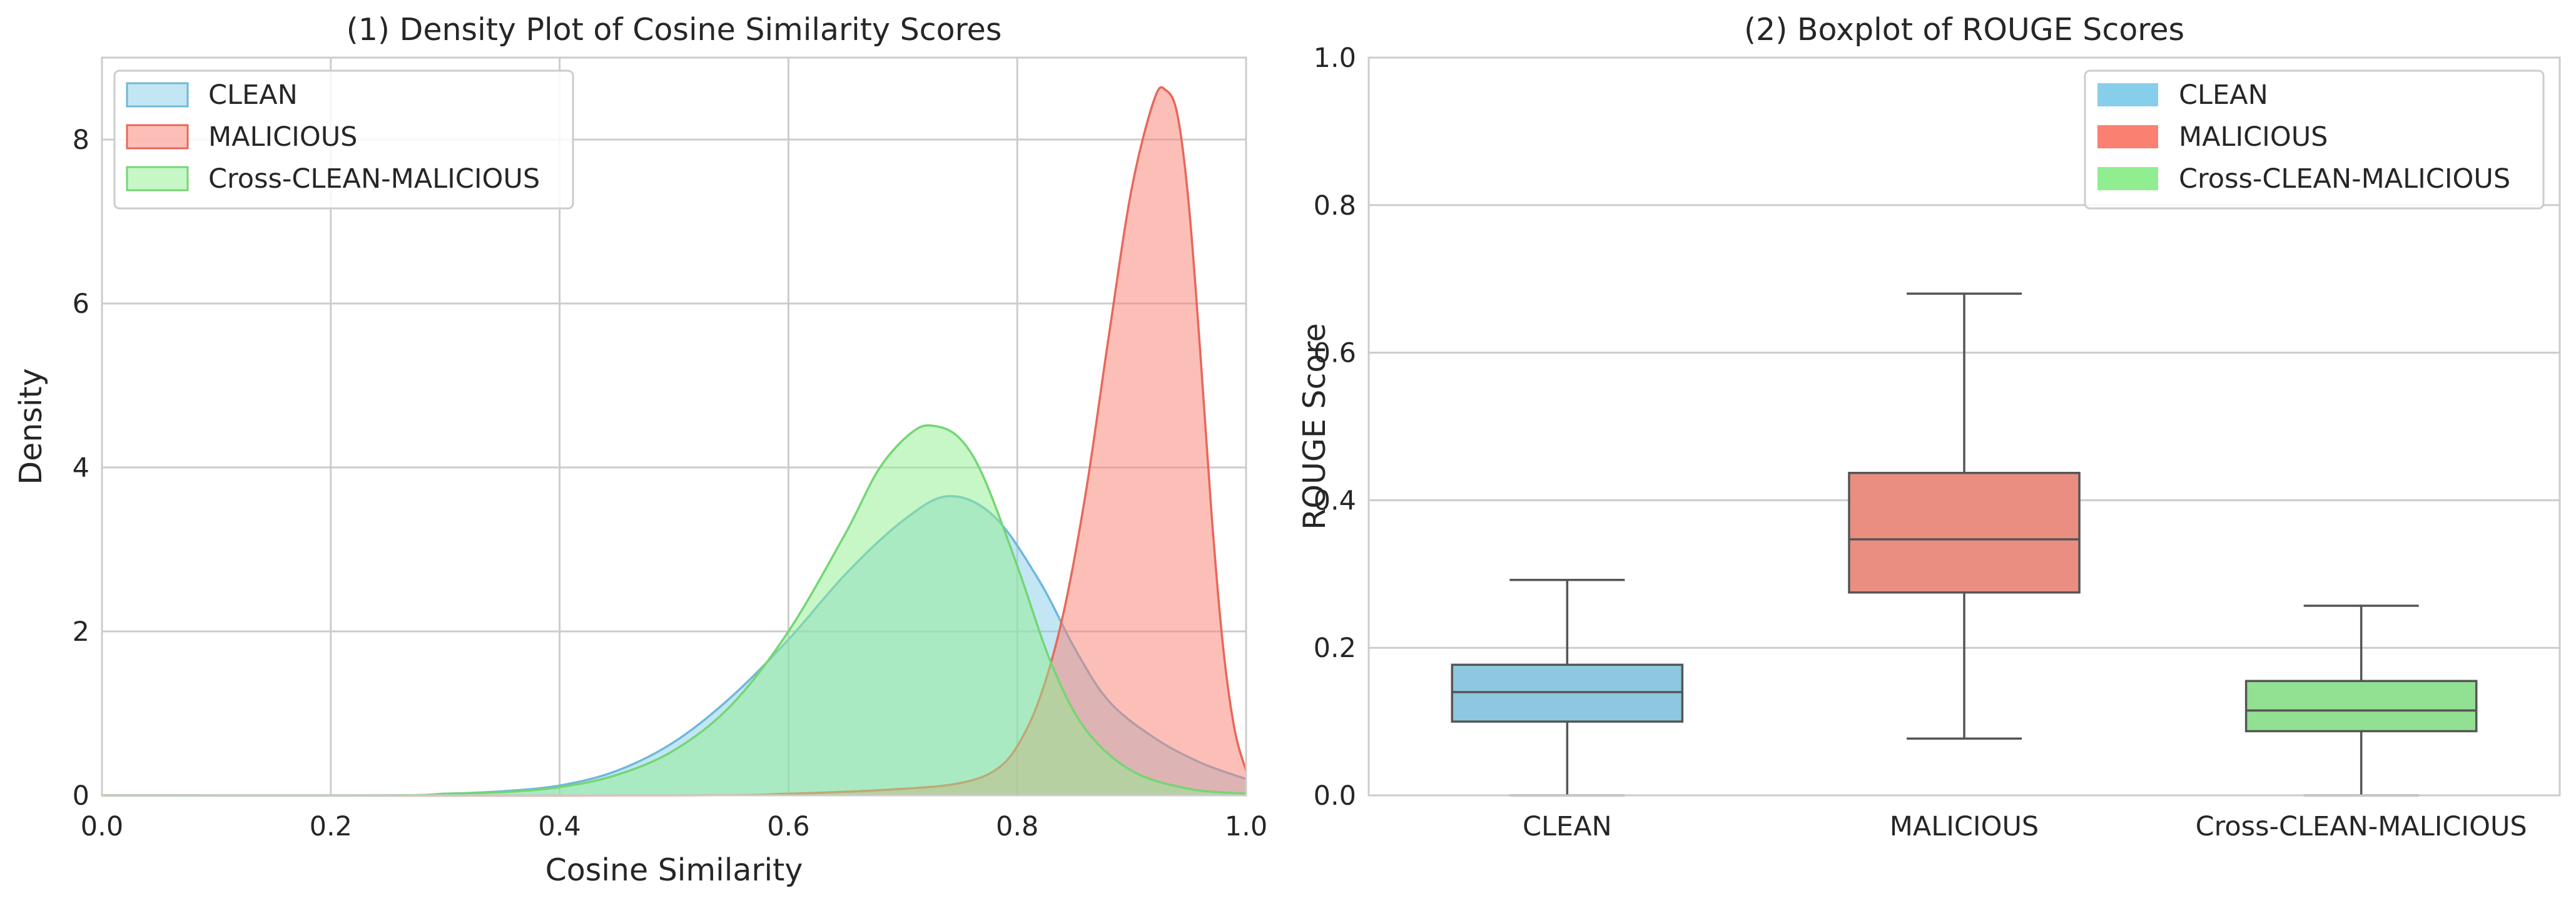  I want to click on density-y-tick-label: 4, so click(81, 468).